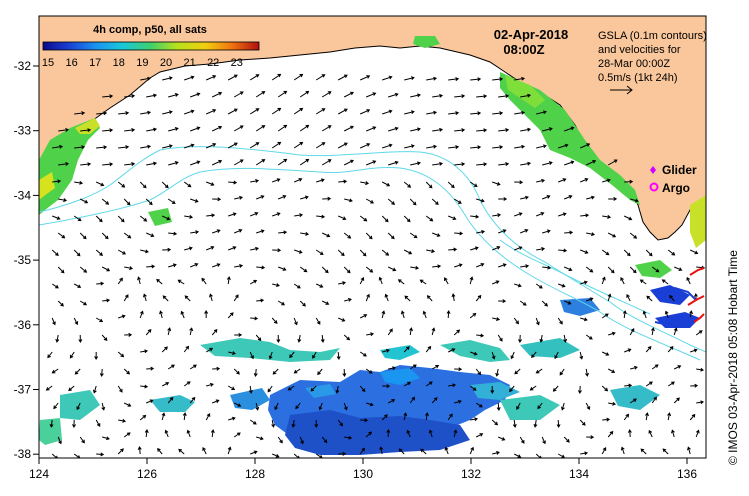  I want to click on y-tick-label: -33, so click(23, 131).